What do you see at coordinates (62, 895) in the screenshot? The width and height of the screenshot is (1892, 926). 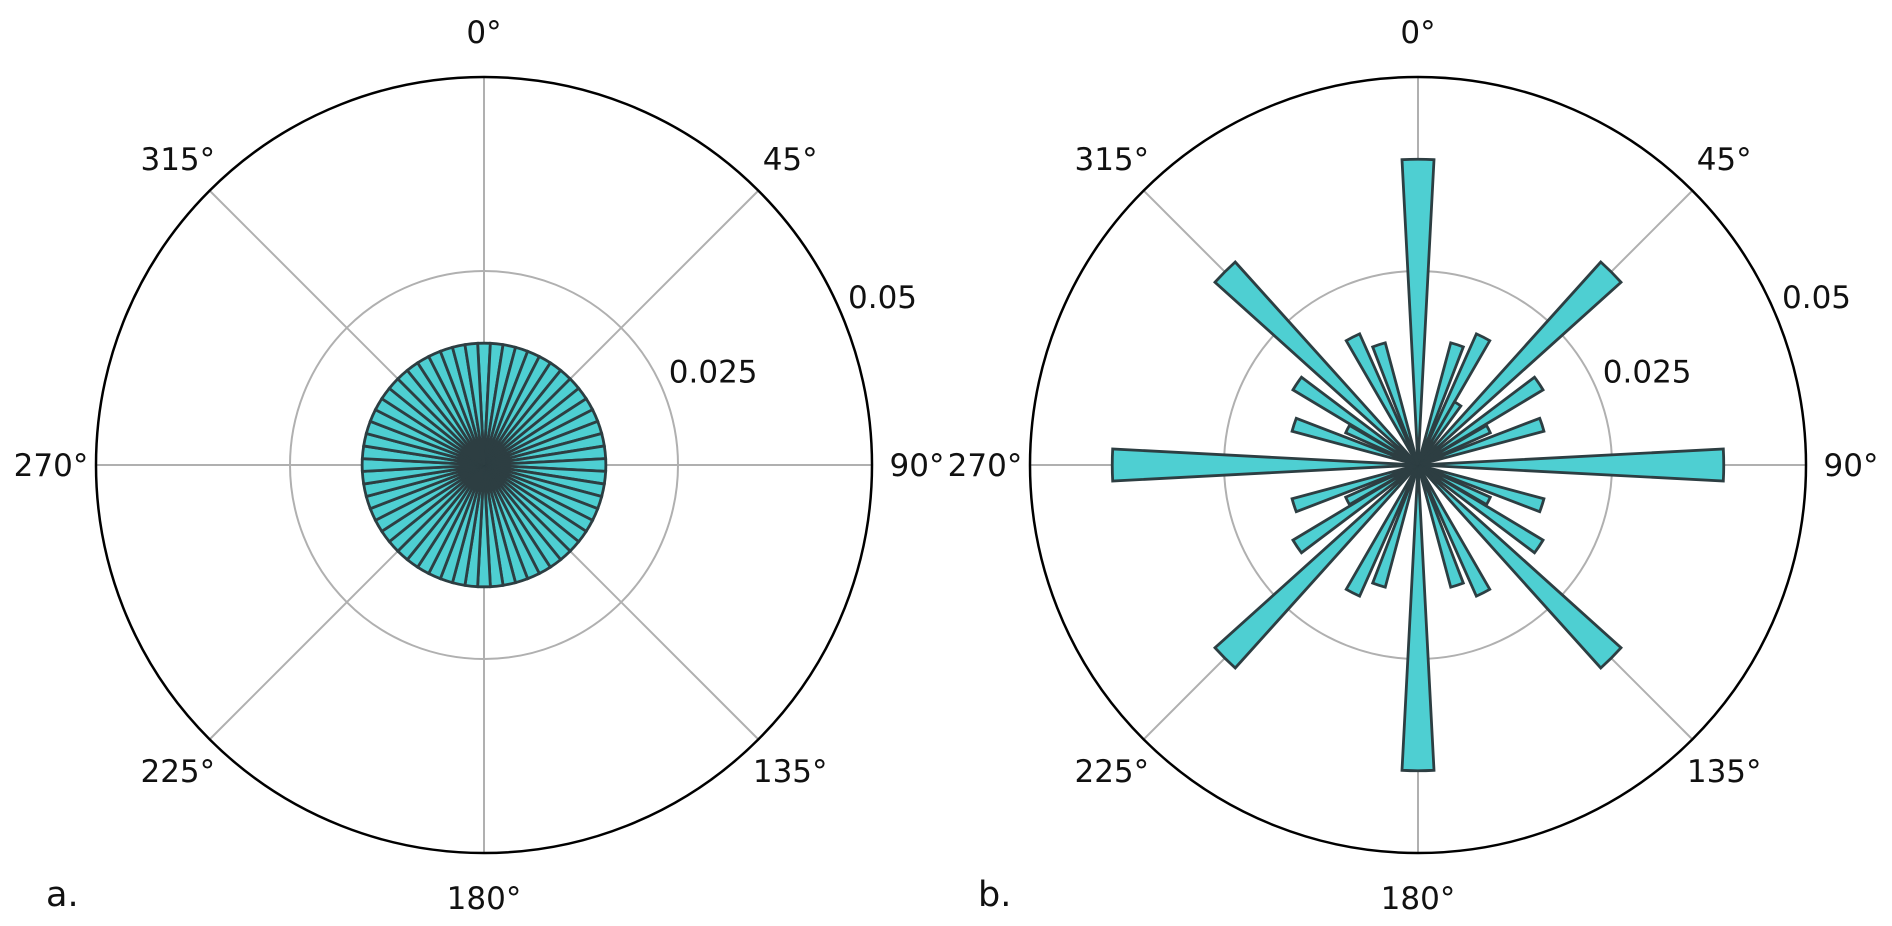 I see `panel-label: a.` at bounding box center [62, 895].